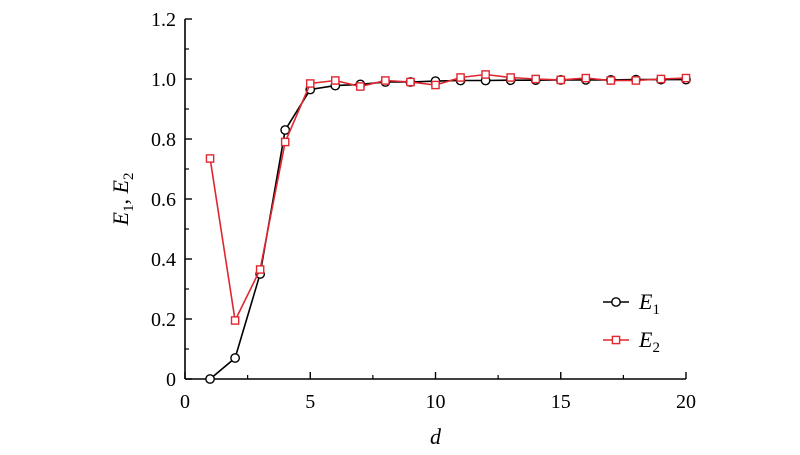 The height and width of the screenshot is (455, 800). Describe the element at coordinates (163, 200) in the screenshot. I see `y-tick-label: 0.6` at that location.